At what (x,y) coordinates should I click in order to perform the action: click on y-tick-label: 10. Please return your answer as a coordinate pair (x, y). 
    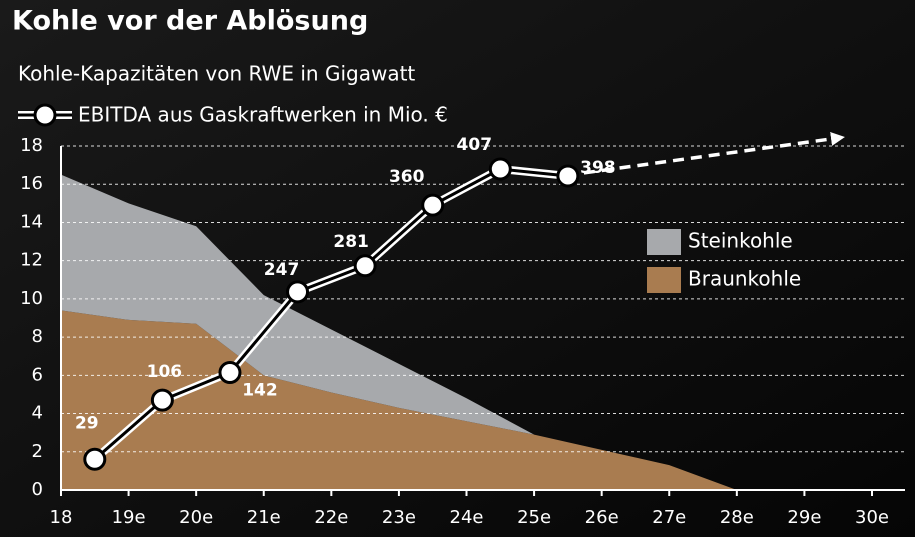
    Looking at the image, I should click on (31, 298).